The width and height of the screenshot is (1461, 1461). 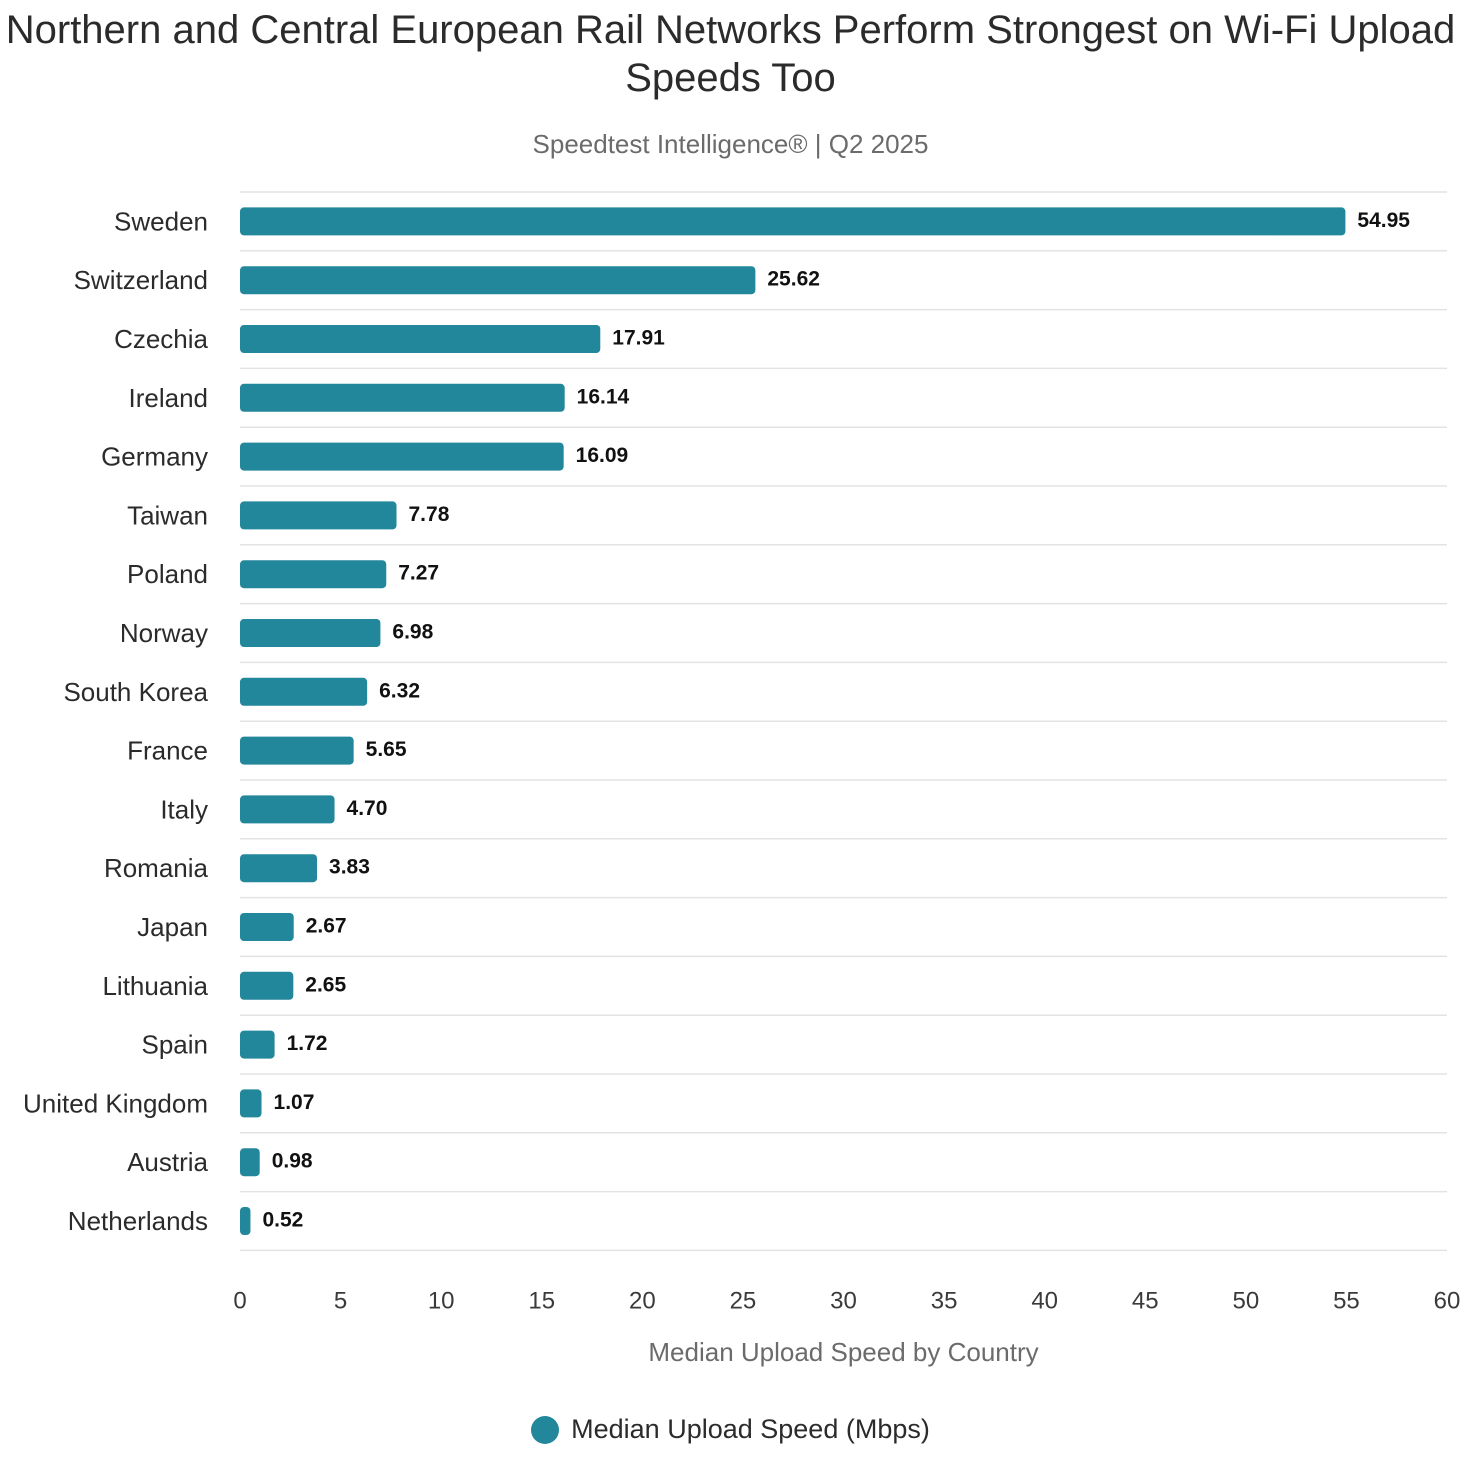 What do you see at coordinates (1145, 1301) in the screenshot?
I see `x-tick-label: 45` at bounding box center [1145, 1301].